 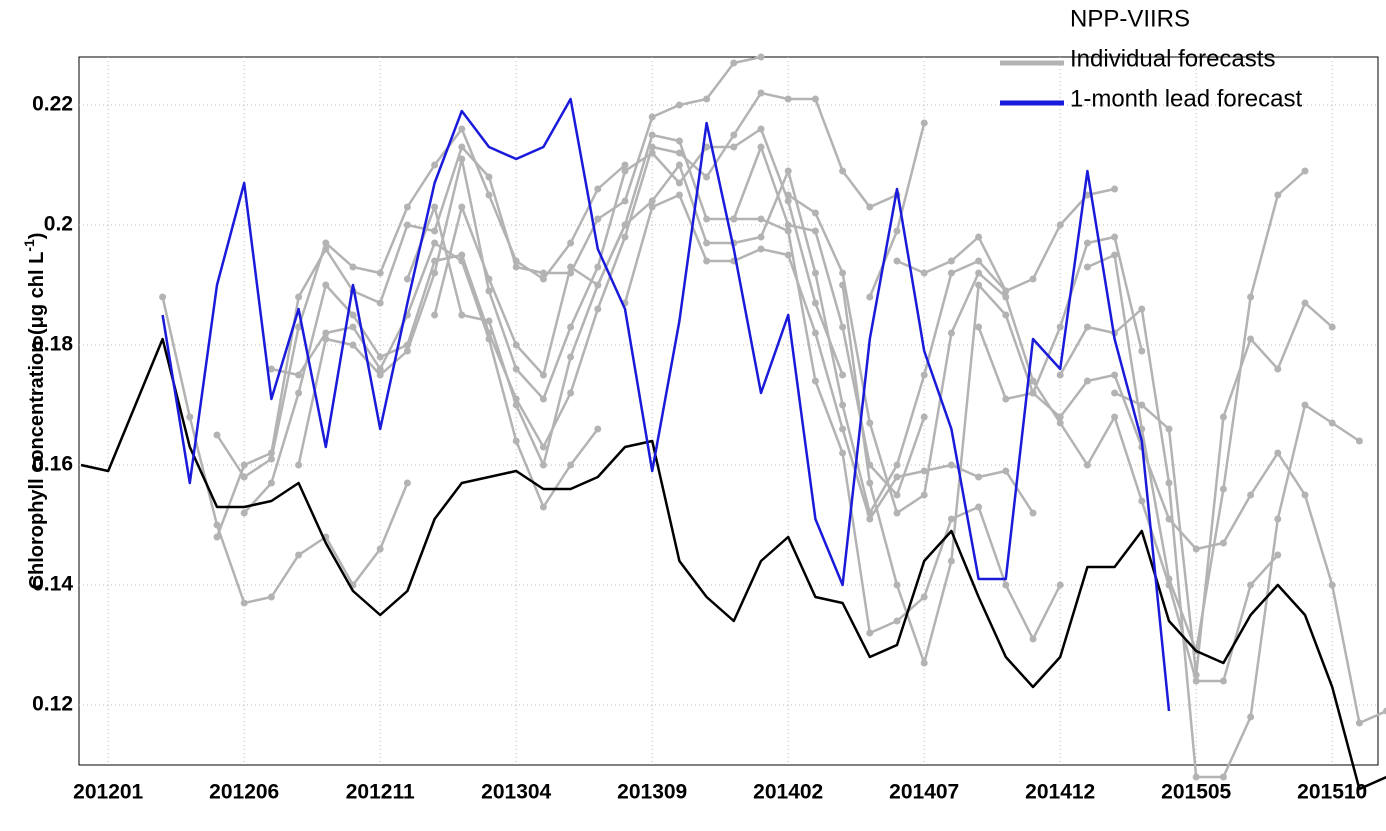 I want to click on x-tick-label: 201402, so click(x=788, y=792).